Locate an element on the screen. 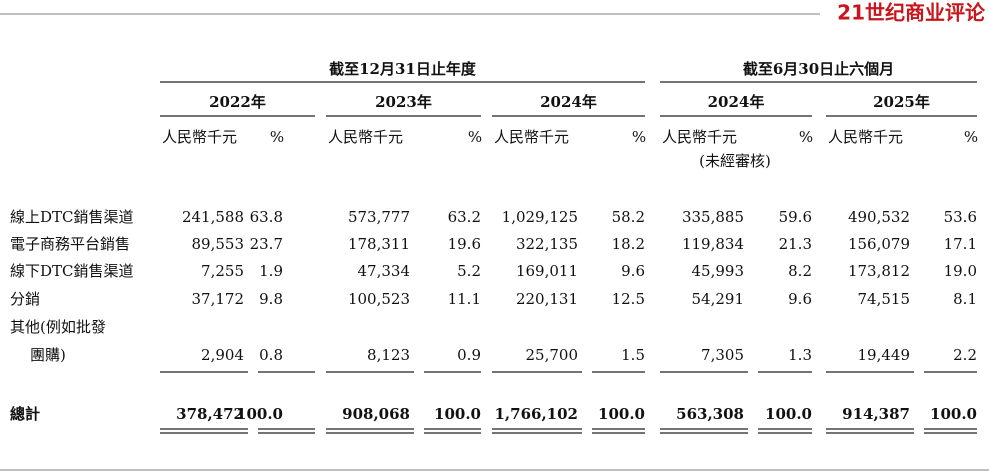  group-header: 截至12月31日止年度 is located at coordinates (403, 69).